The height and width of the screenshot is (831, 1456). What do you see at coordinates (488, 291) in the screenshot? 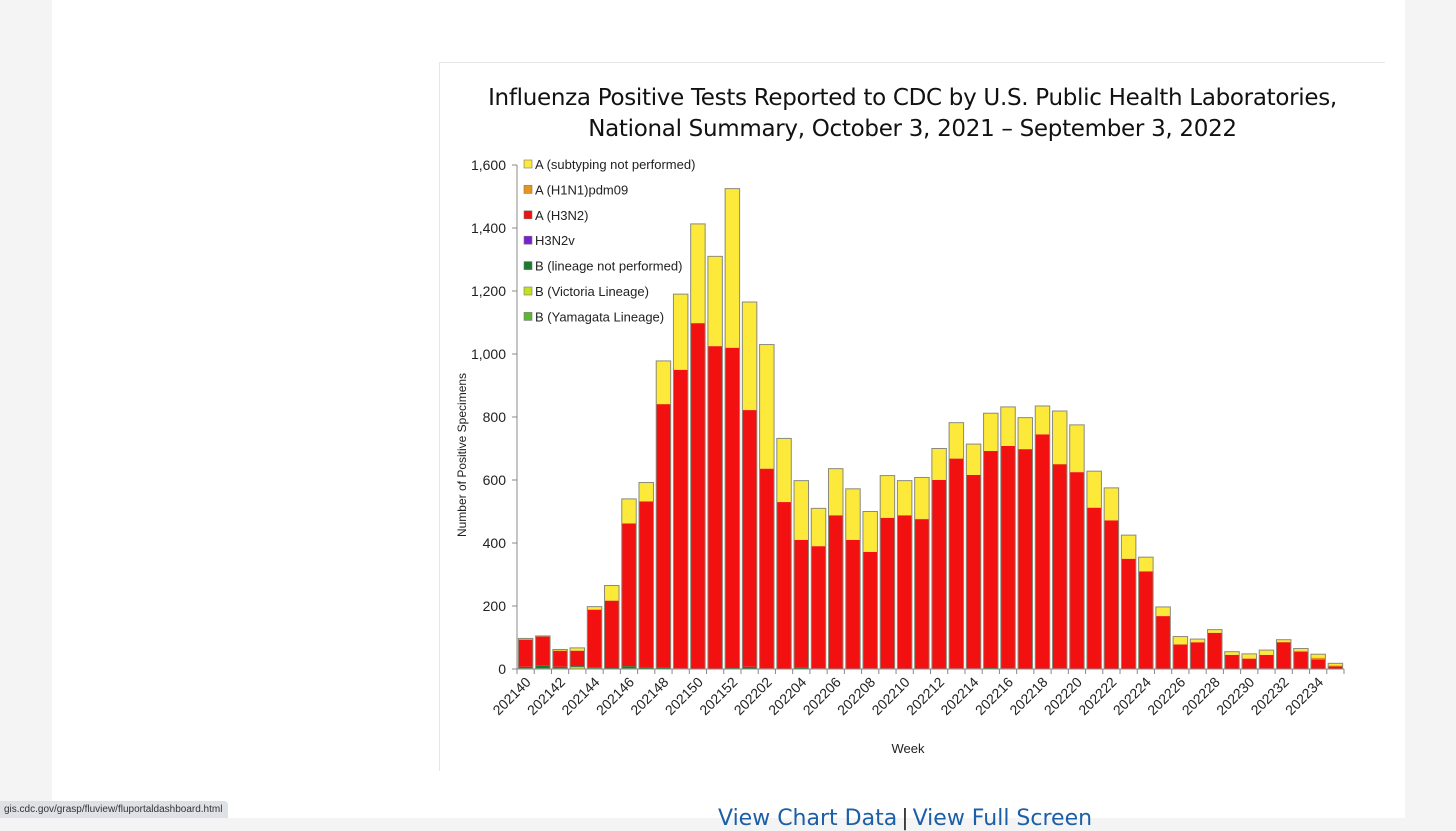
I see `y-tick-label: 1,200` at bounding box center [488, 291].